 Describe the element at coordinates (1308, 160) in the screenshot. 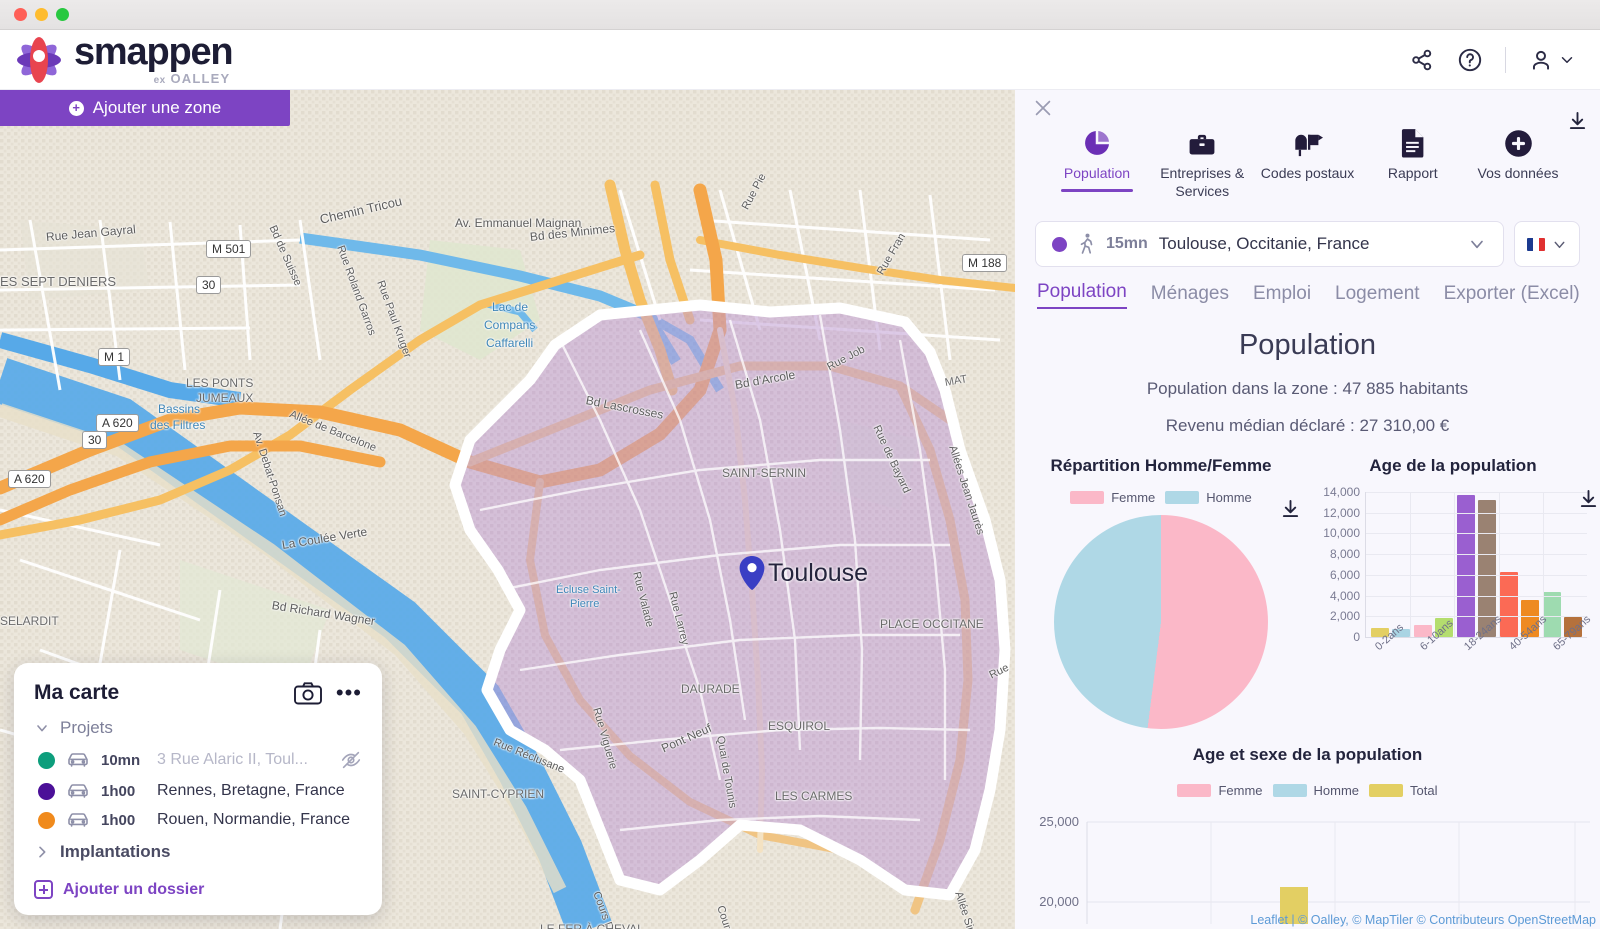

I see `mode-tab-codes-postaux: Codes postaux` at that location.